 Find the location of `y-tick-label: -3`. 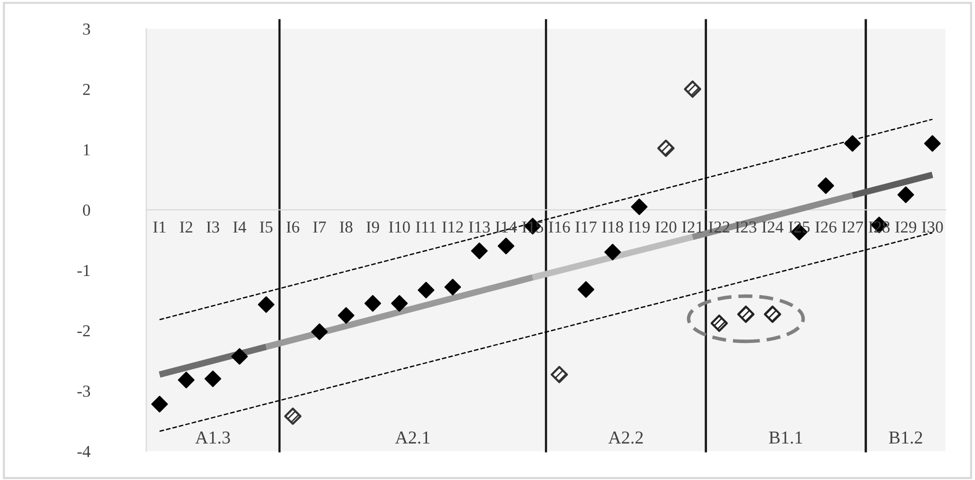

y-tick-label: -3 is located at coordinates (83, 391).